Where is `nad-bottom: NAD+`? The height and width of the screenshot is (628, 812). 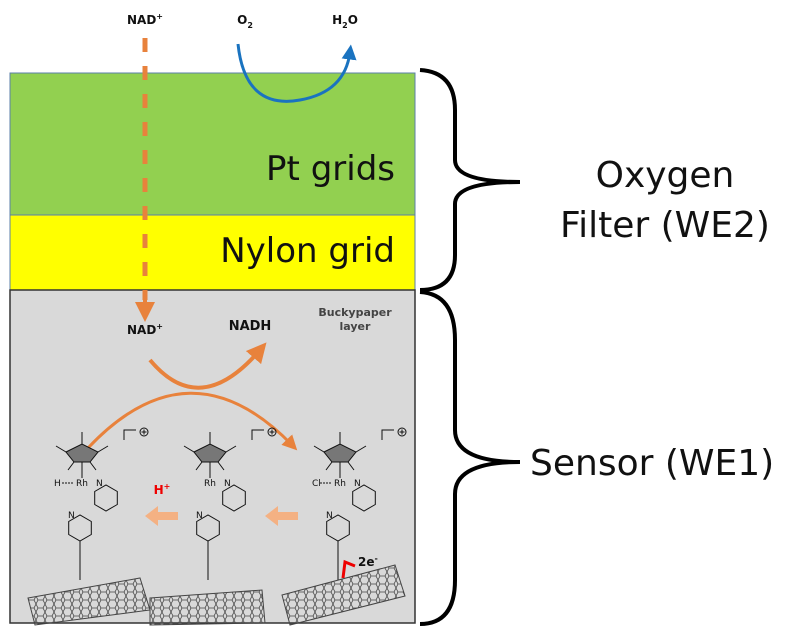 nad-bottom: NAD+ is located at coordinates (145, 329).